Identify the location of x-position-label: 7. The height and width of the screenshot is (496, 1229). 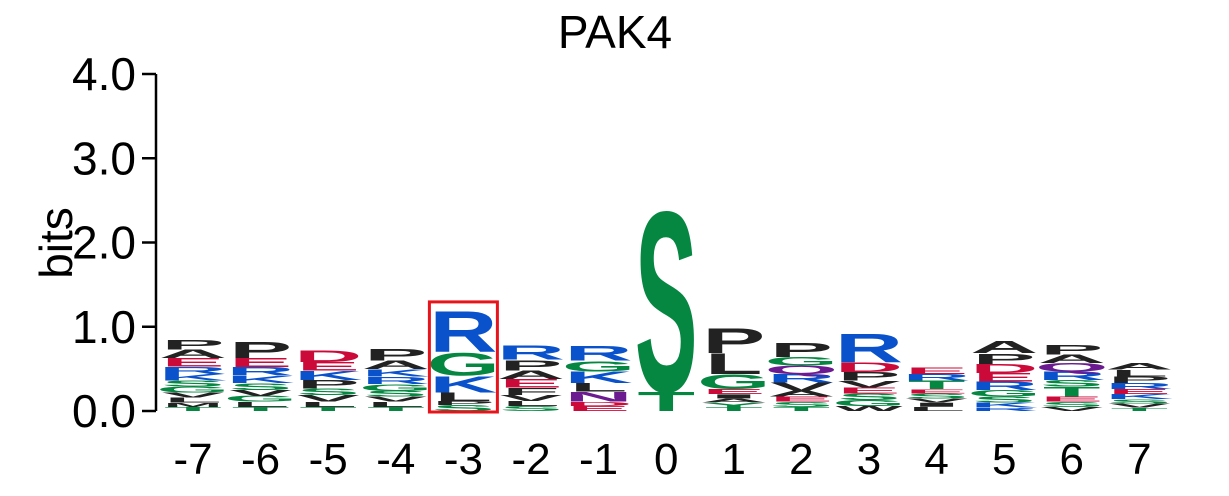
(1139, 459).